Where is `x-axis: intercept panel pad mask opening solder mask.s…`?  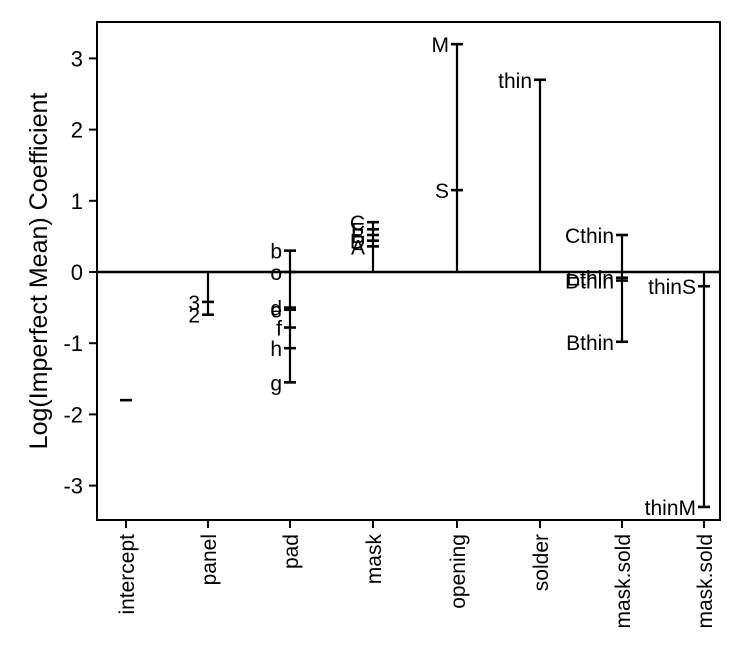
x-axis: intercept panel pad mask opening solder mask.s… is located at coordinates (416, 574).